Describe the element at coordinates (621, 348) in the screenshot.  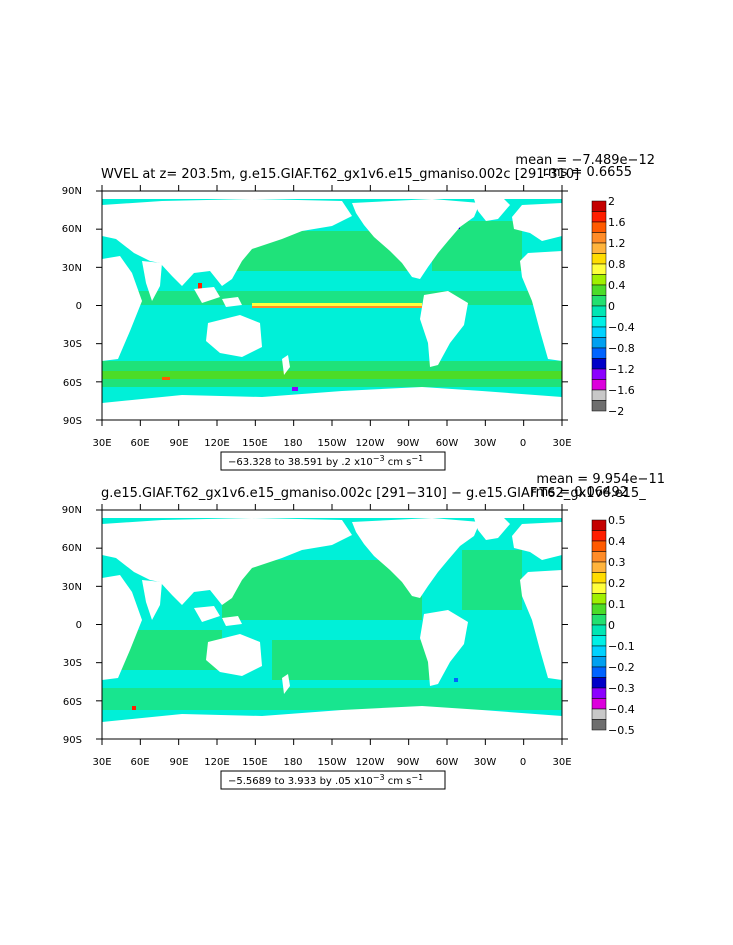
I see `panel-1-colorbar-label: −0.8` at that location.